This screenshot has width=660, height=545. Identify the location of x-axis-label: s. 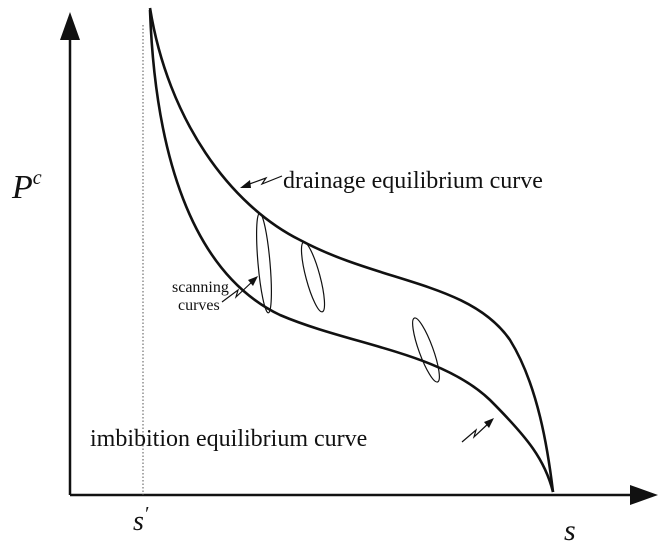
(570, 529).